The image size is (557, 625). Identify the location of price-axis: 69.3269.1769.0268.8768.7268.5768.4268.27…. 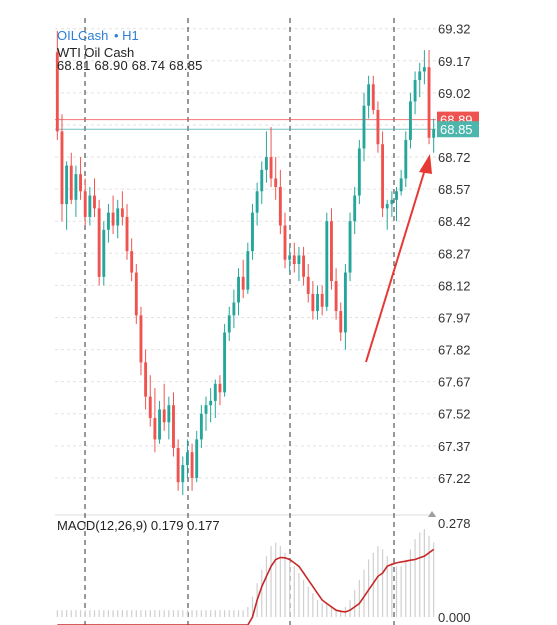
(454, 254).